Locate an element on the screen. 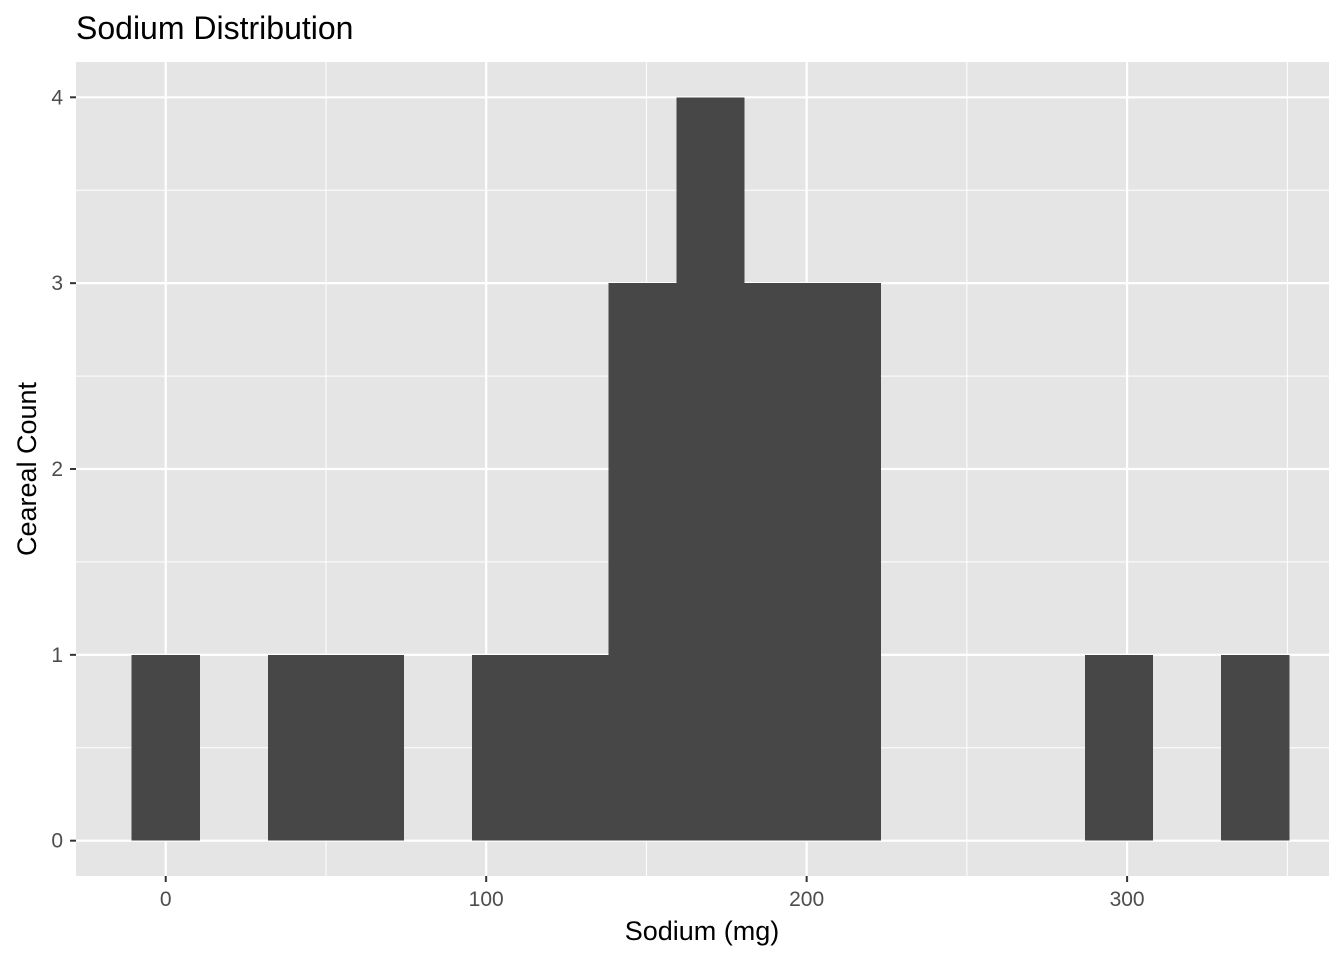  x-tick-label: 100 is located at coordinates (486, 899).